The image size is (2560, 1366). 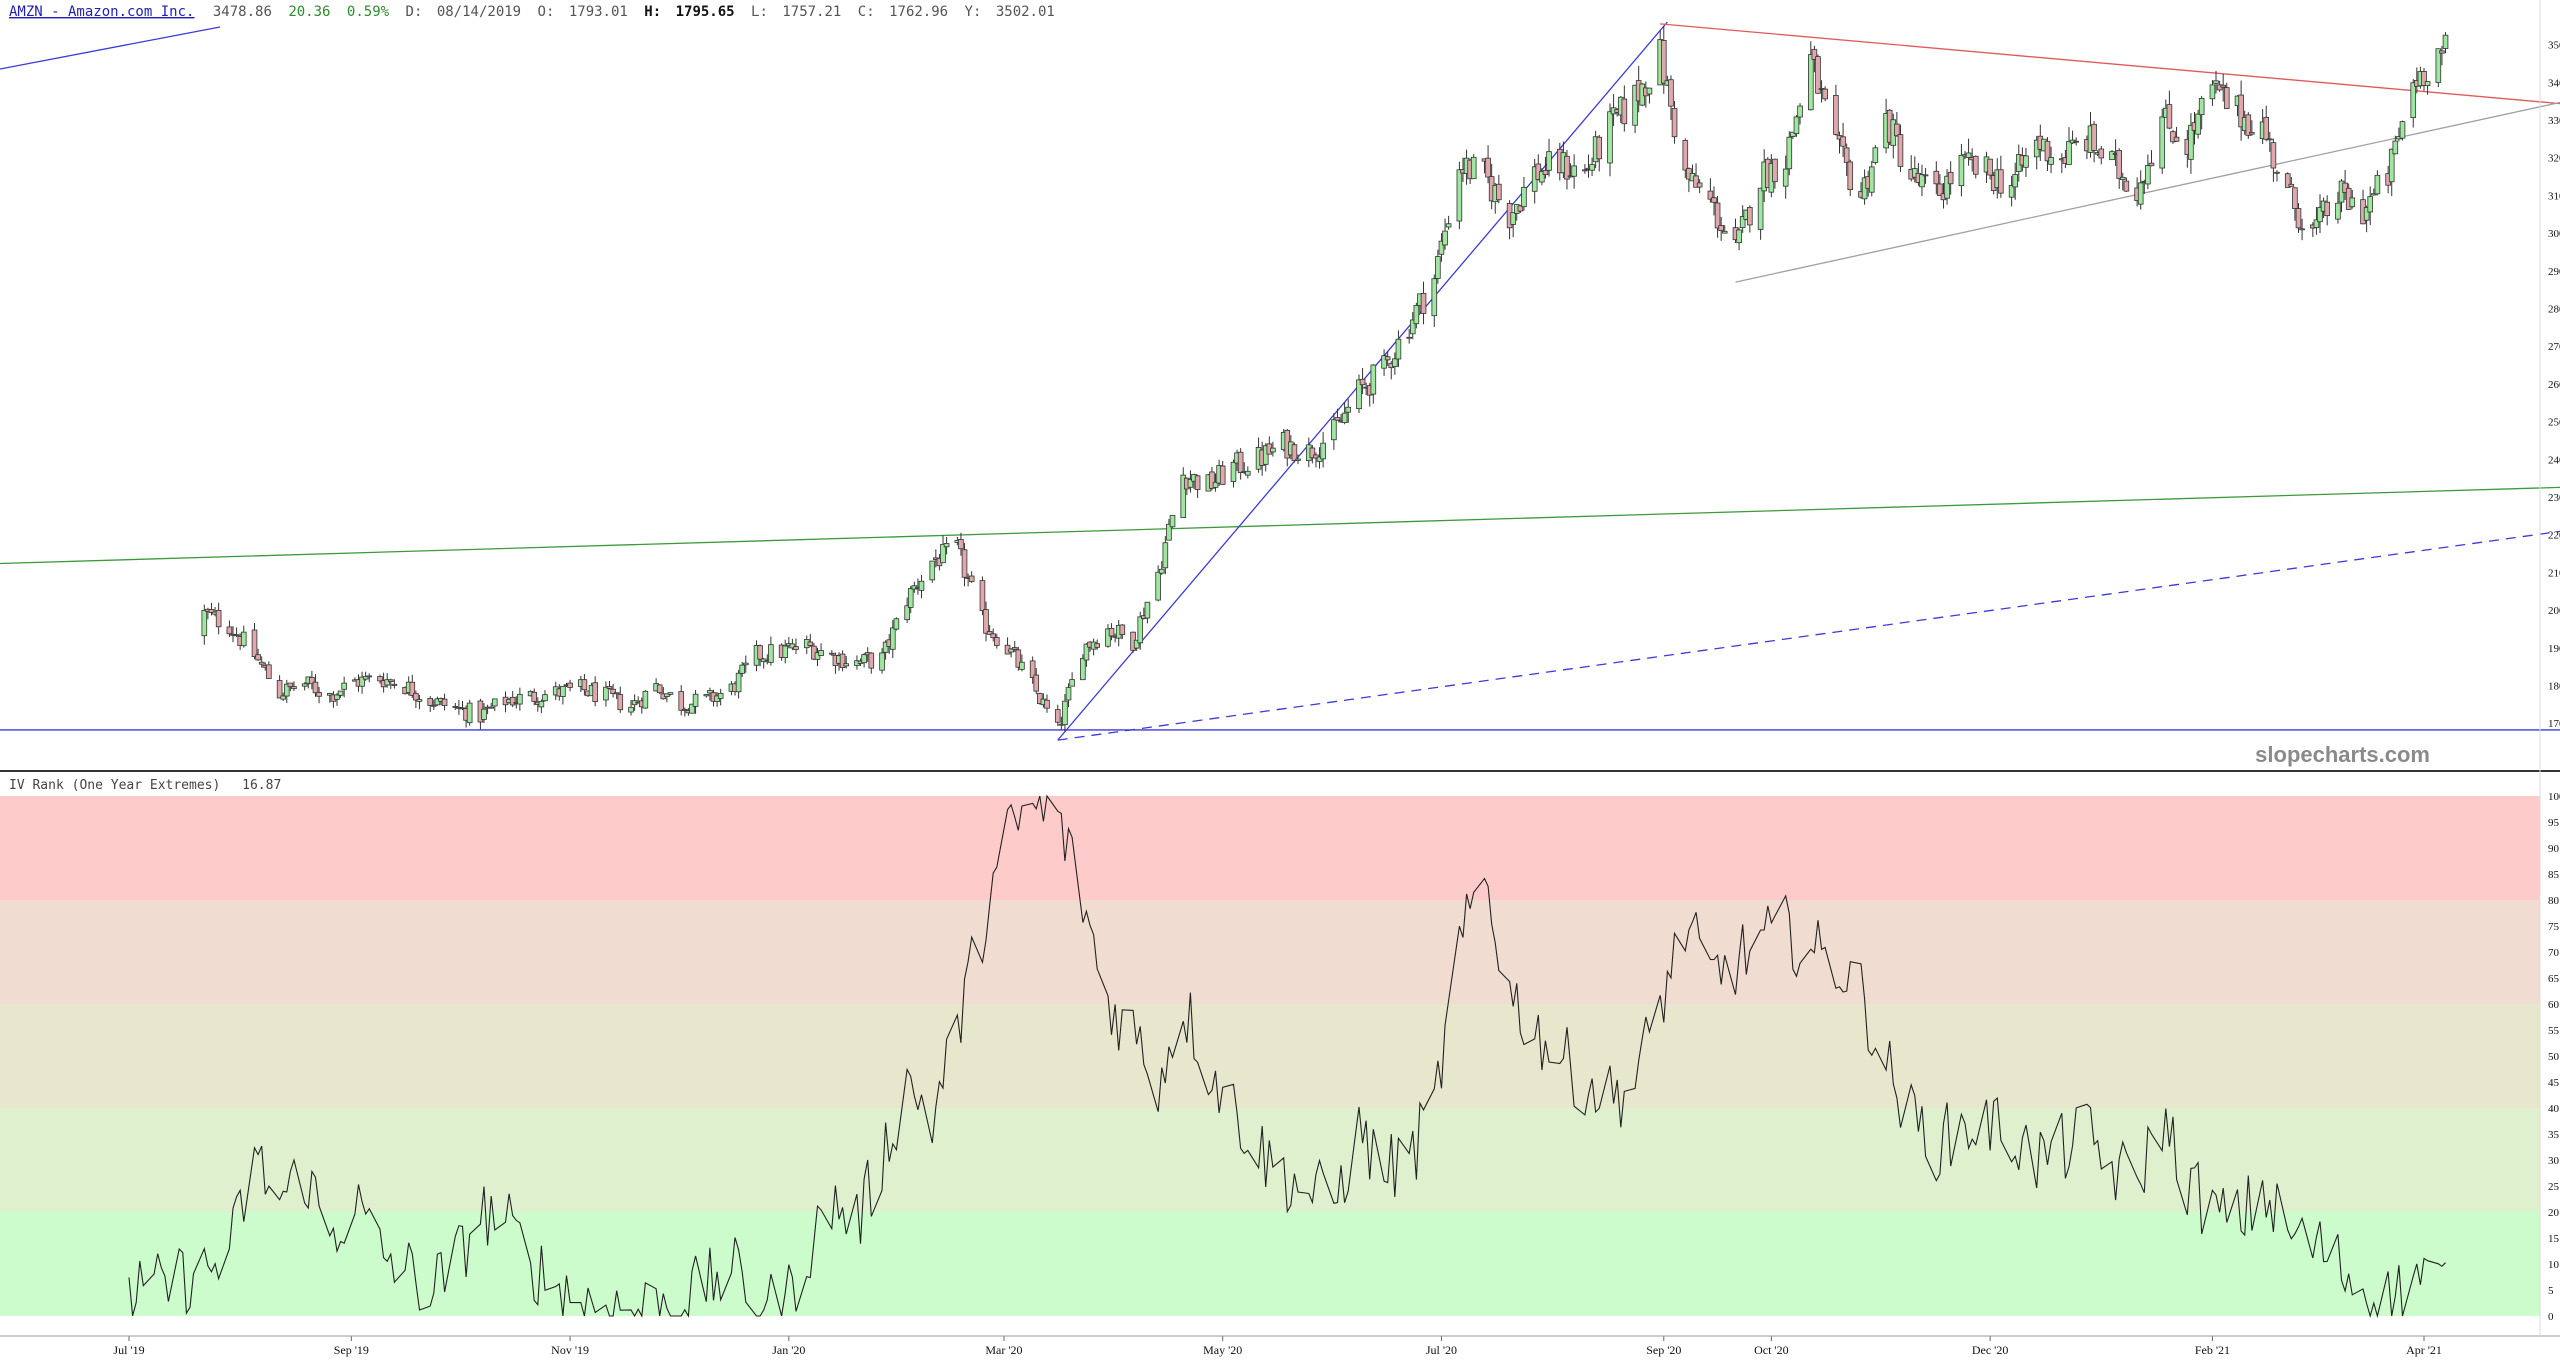 What do you see at coordinates (2424, 1350) in the screenshot?
I see `x-axis-tick-label: Apr '21` at bounding box center [2424, 1350].